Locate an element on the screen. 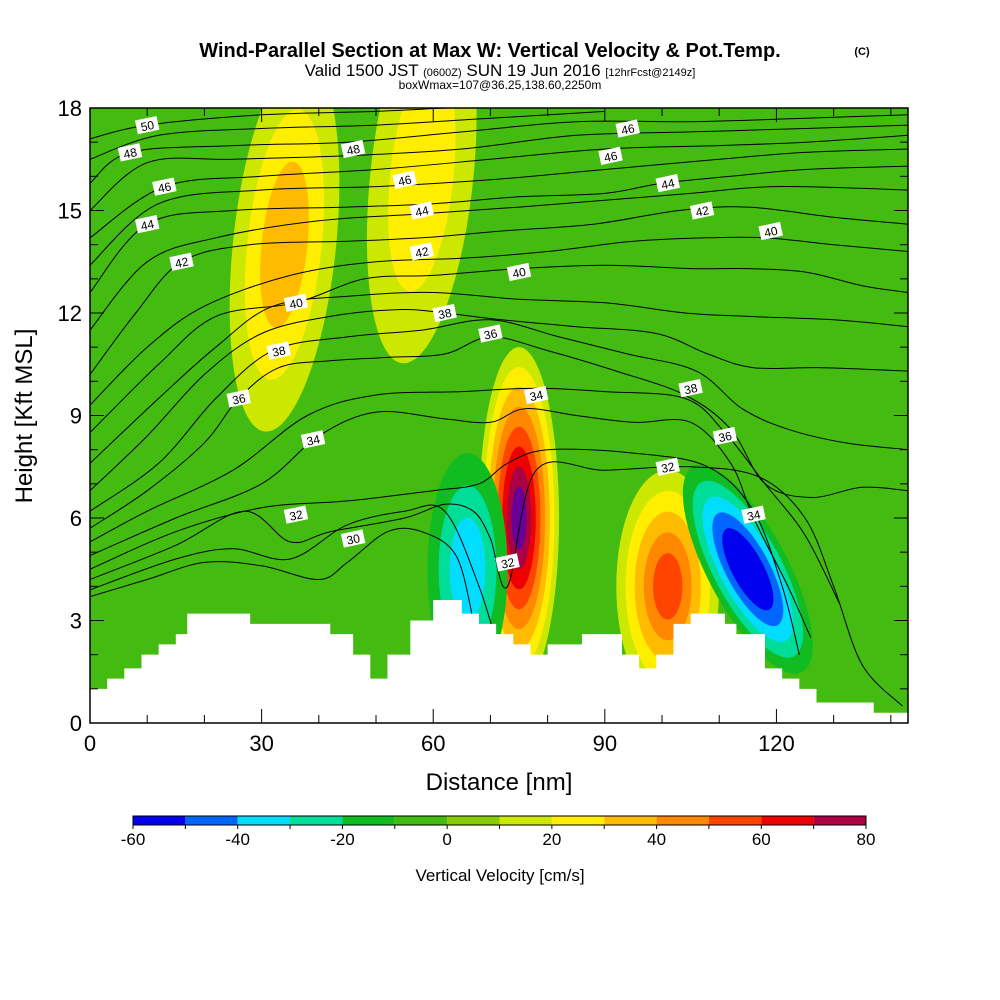 This screenshot has height=1000, width=1000. colorbar-tick-label: -60 is located at coordinates (133, 839).